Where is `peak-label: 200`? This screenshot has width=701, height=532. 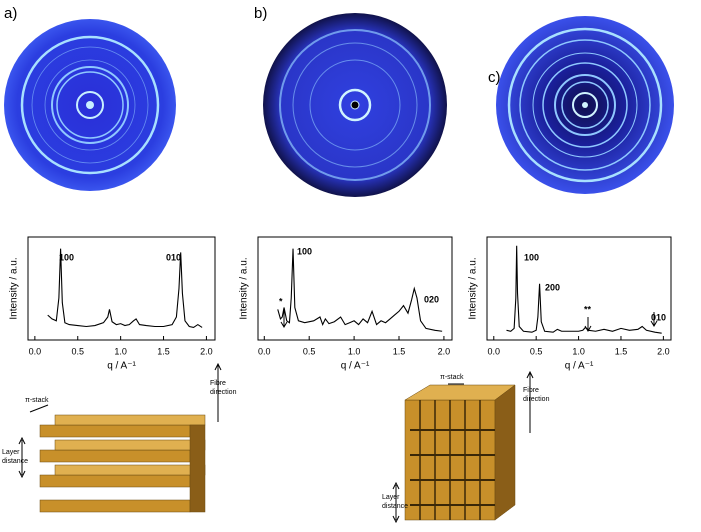 peak-label: 200 is located at coordinates (552, 287).